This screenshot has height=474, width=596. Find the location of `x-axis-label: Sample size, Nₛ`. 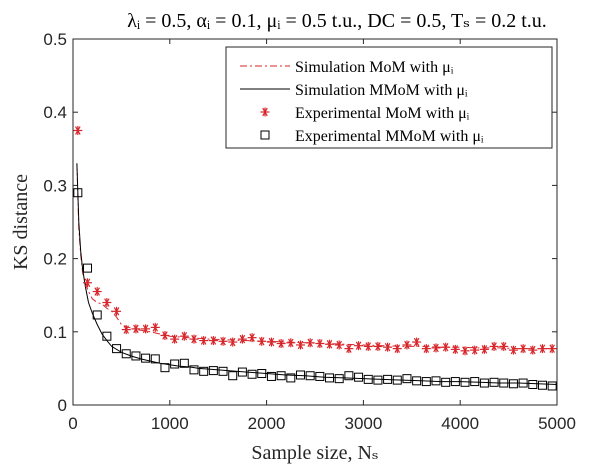

x-axis-label: Sample size, Nₛ is located at coordinates (314, 453).